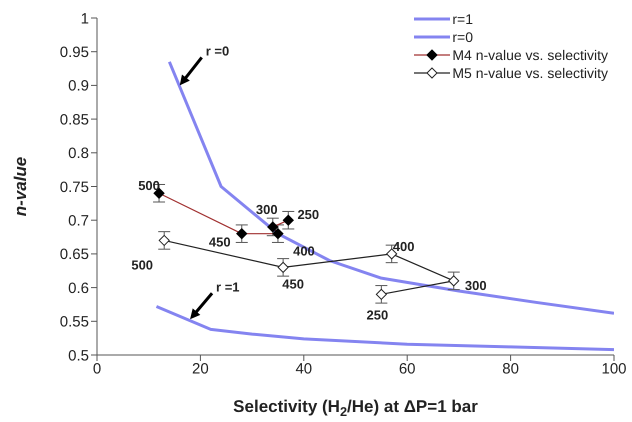 Image resolution: width=632 pixels, height=422 pixels. I want to click on x-tick-label: 60, so click(407, 369).